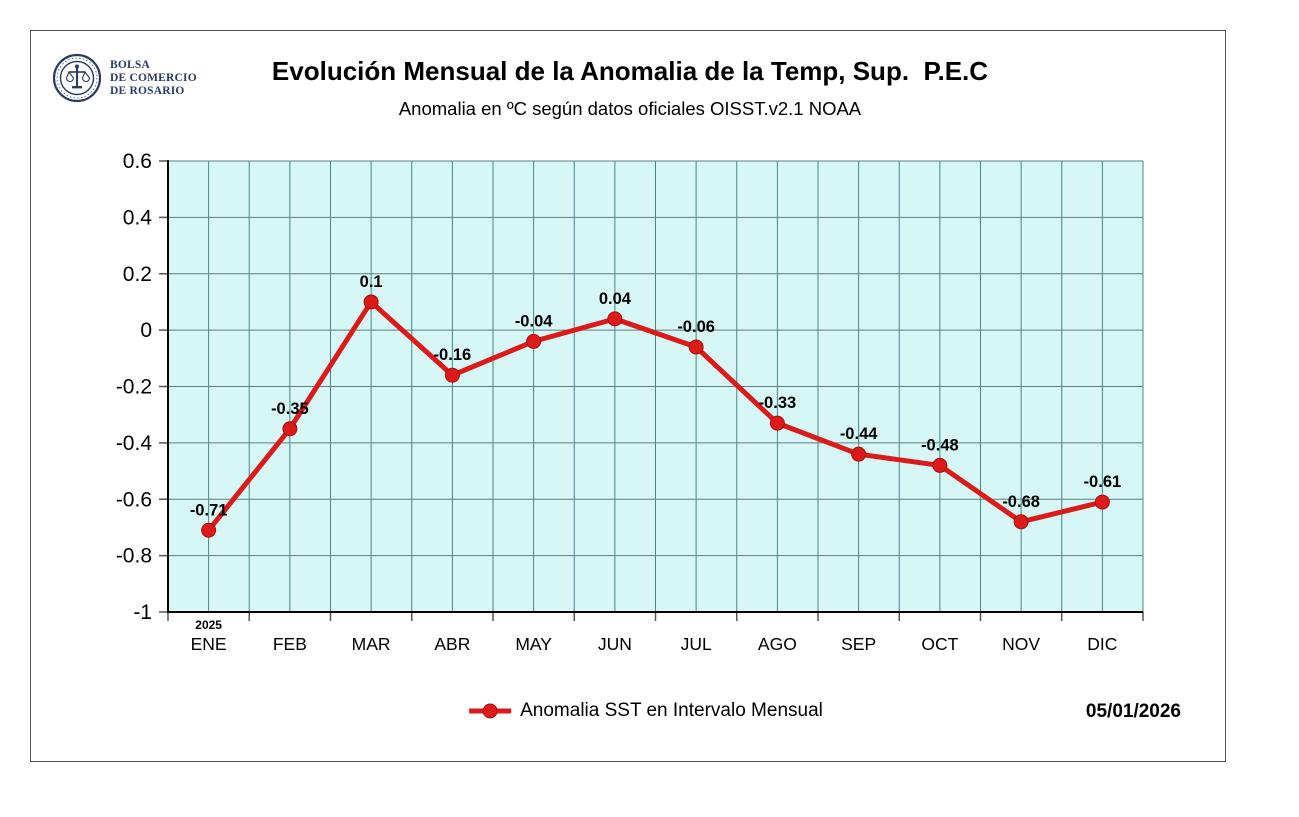 Image resolution: width=1299 pixels, height=817 pixels. I want to click on y-axis-label: 0.4, so click(138, 217).